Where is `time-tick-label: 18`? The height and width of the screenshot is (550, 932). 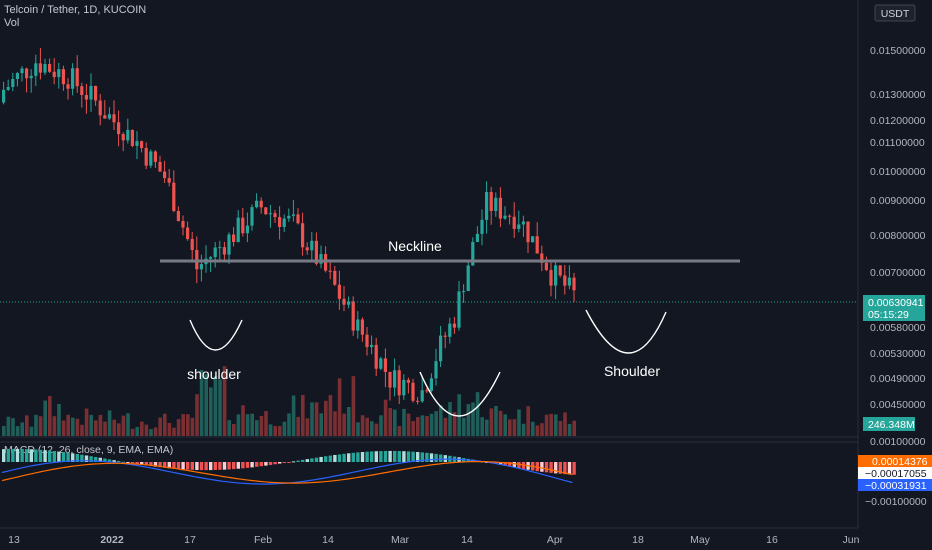 time-tick-label: 18 is located at coordinates (638, 540).